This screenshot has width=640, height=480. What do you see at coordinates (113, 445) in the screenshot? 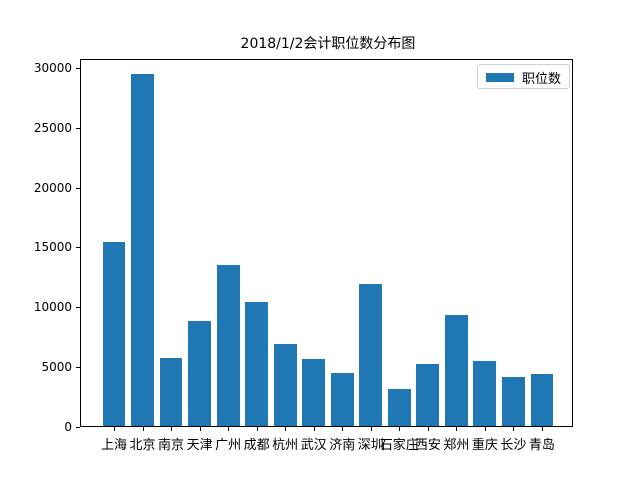
I see `x-tick-label: 上海` at bounding box center [113, 445].